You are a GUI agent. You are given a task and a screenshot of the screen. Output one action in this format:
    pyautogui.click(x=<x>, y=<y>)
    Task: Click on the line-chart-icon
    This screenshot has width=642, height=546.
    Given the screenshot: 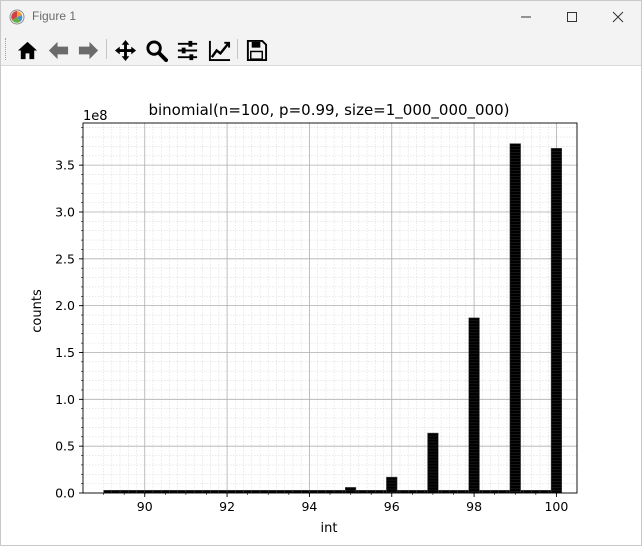 What is the action you would take?
    pyautogui.click(x=219, y=50)
    